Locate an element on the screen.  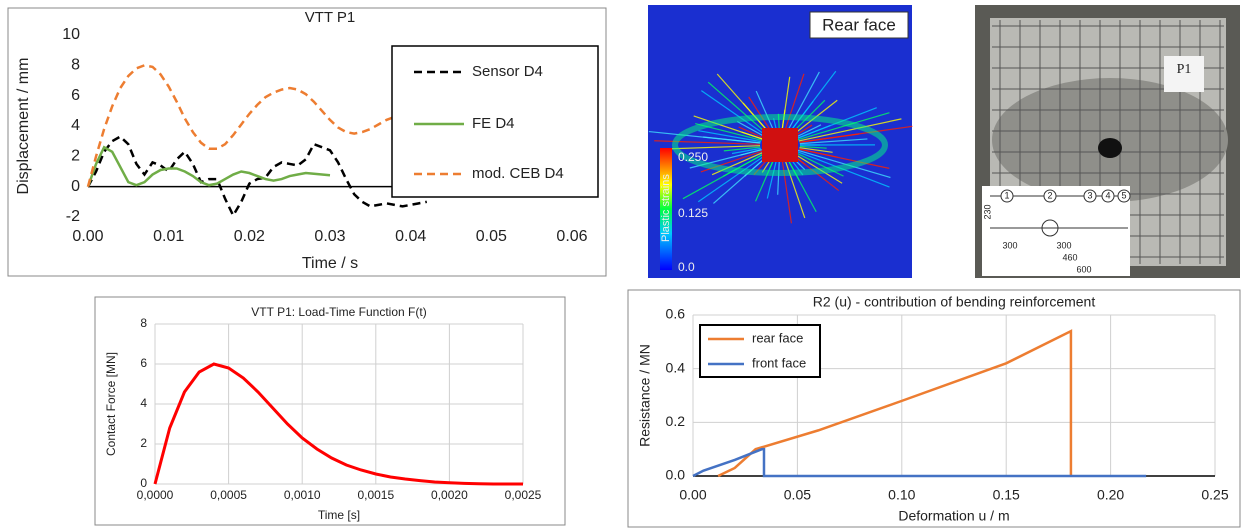
y-axis-label: Displacement / mm is located at coordinates (23, 126).